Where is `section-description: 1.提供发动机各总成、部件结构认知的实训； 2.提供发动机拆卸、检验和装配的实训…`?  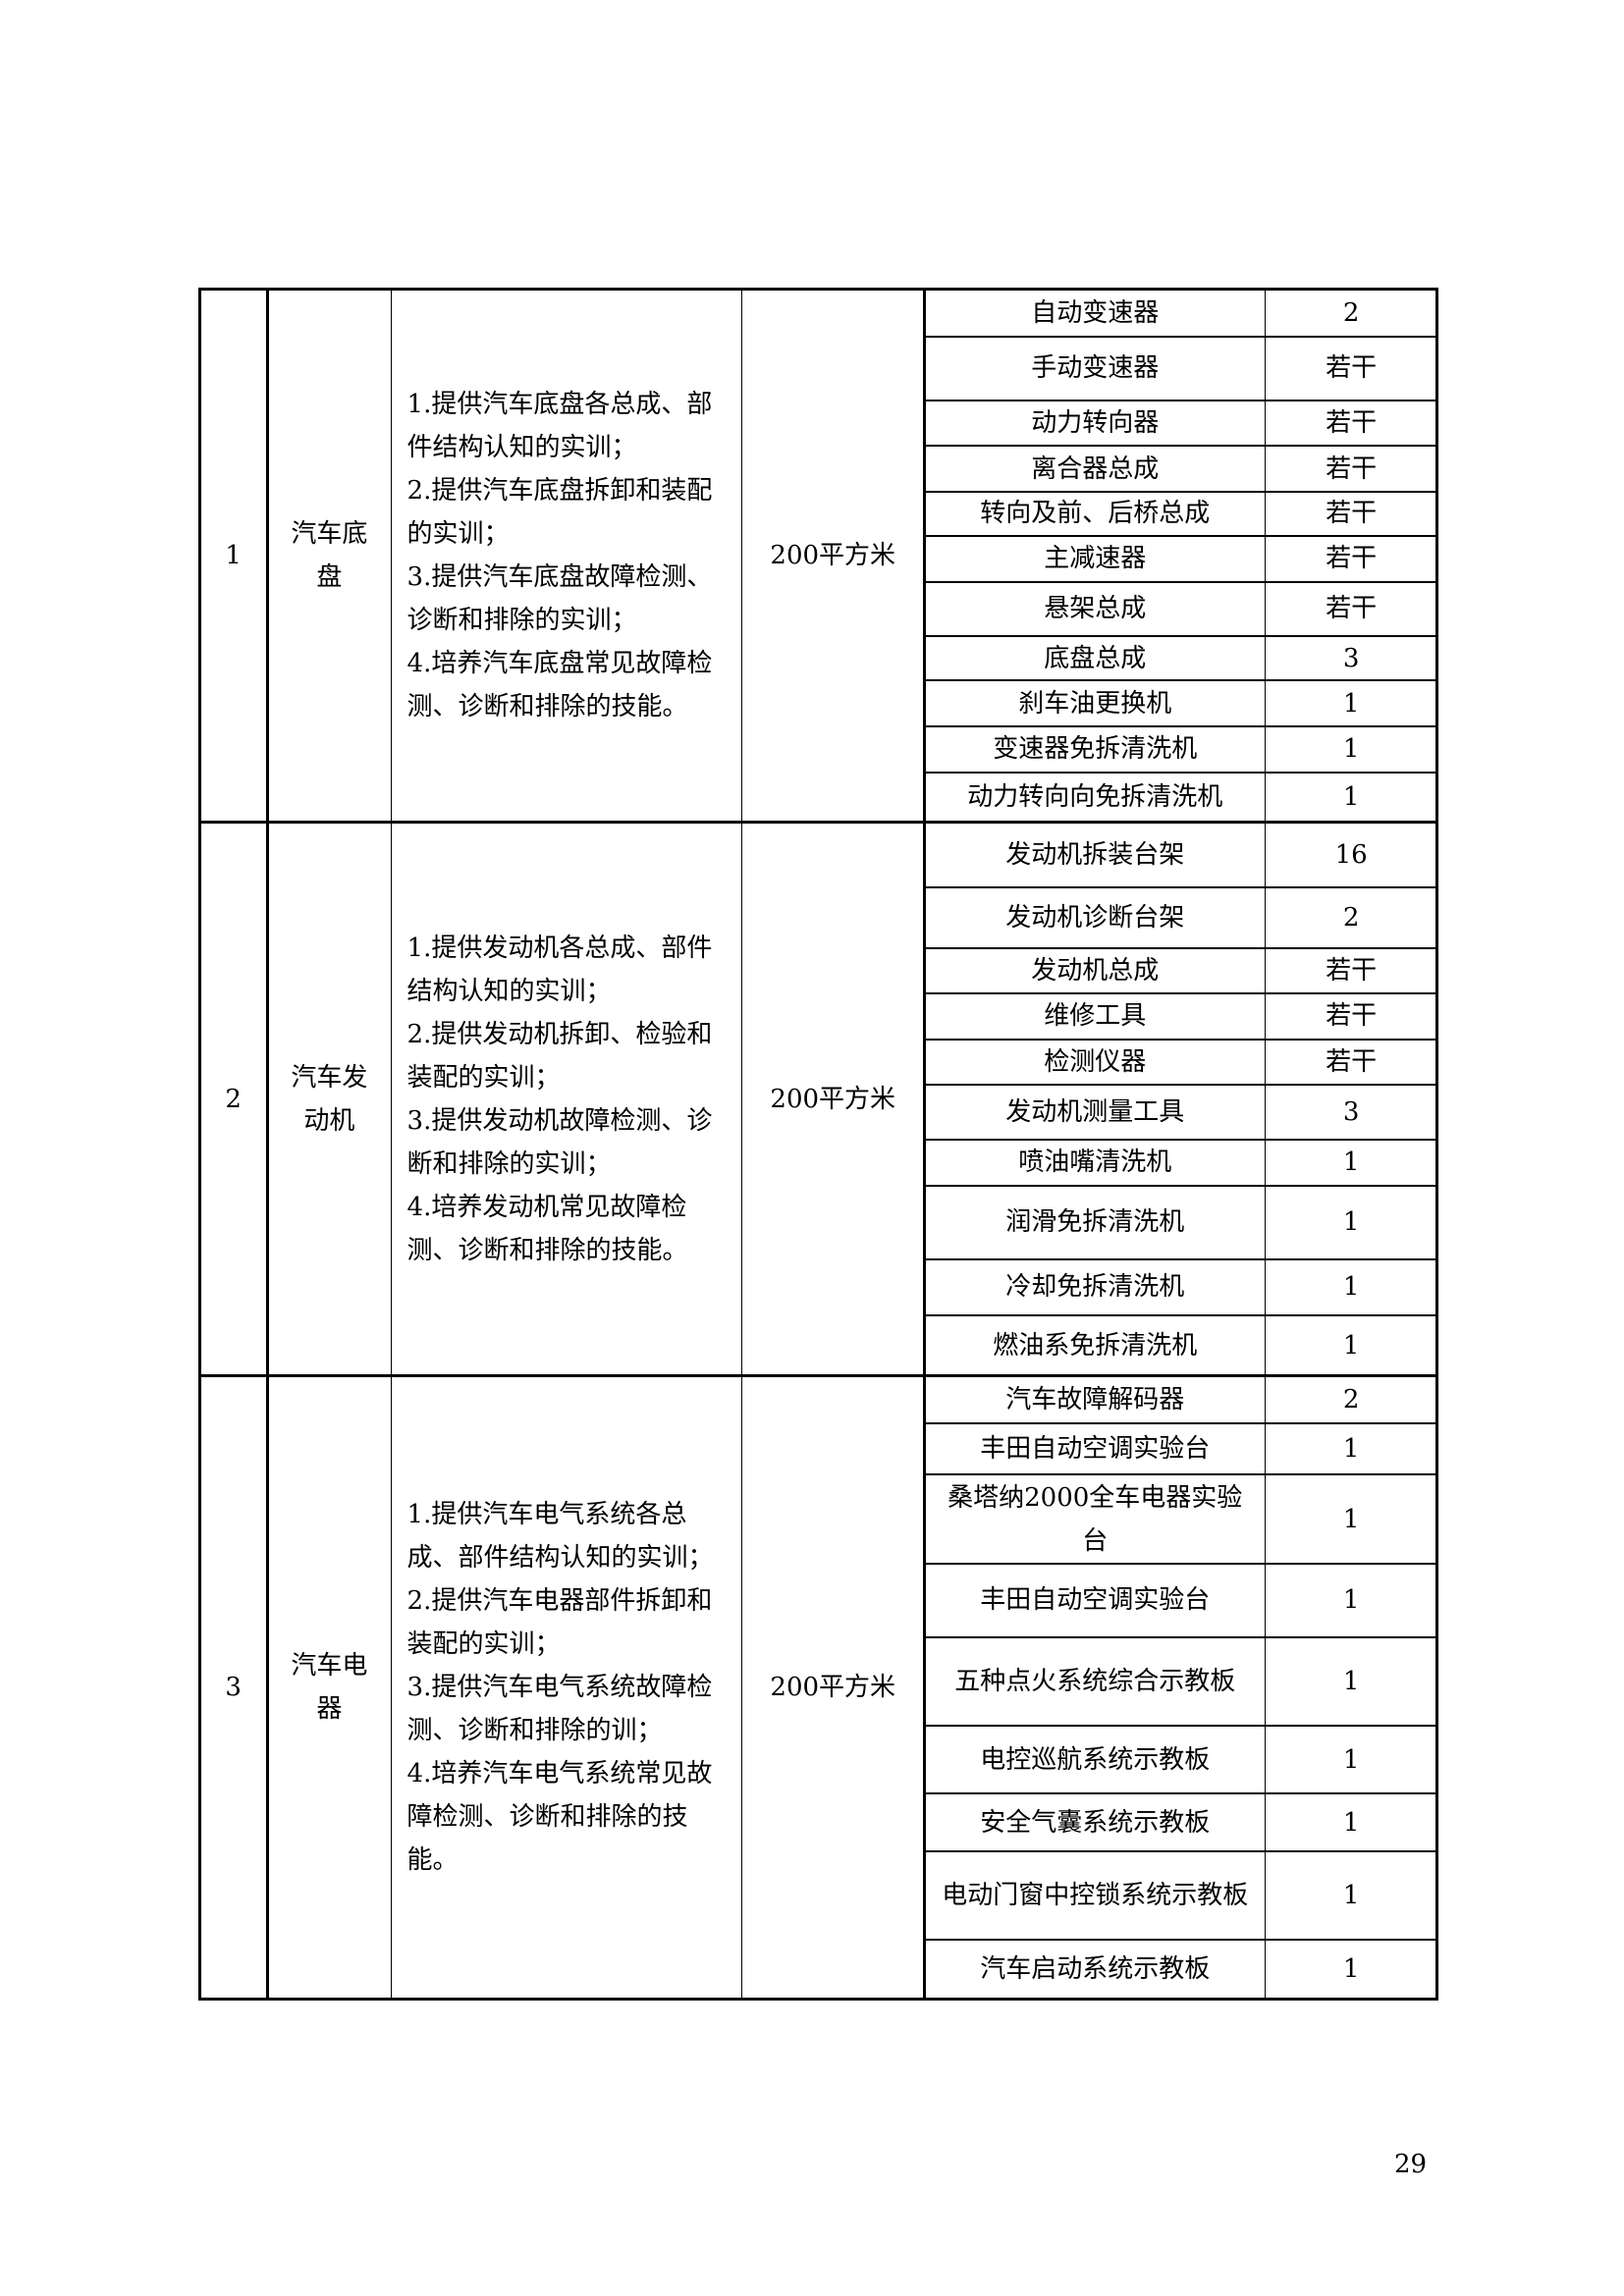 section-description: 1.提供发动机各总成、部件结构认知的实训； 2.提供发动机拆卸、检验和装配的实训… is located at coordinates (559, 1099).